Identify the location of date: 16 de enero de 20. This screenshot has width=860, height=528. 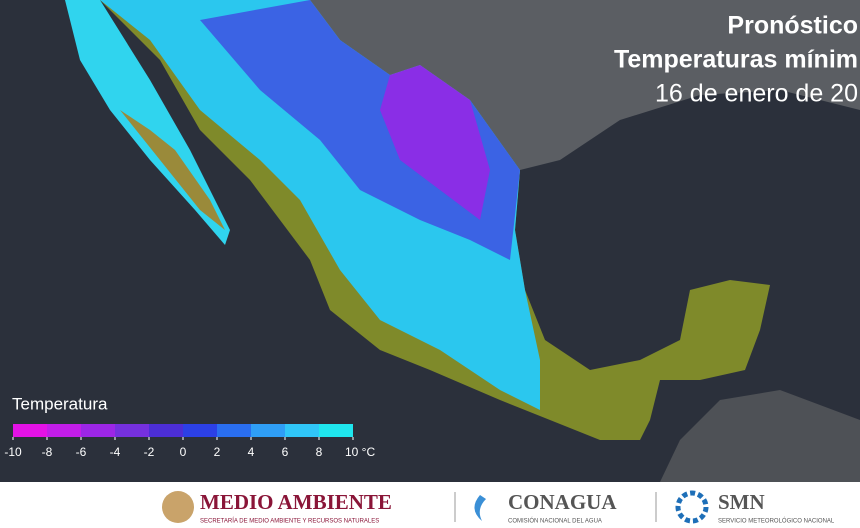
(756, 94).